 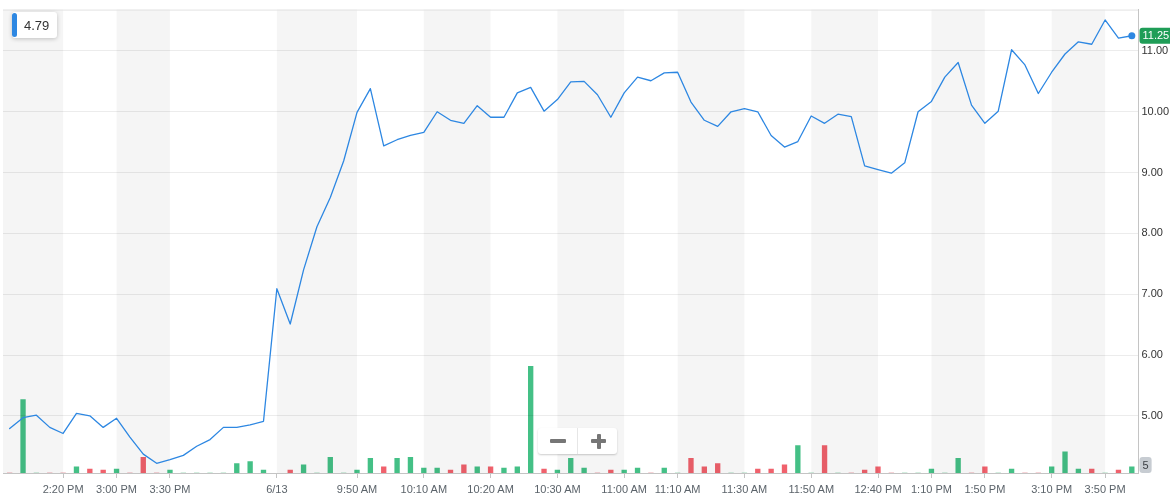 I want to click on x-tick-label: 12:40 PM, so click(x=878, y=488).